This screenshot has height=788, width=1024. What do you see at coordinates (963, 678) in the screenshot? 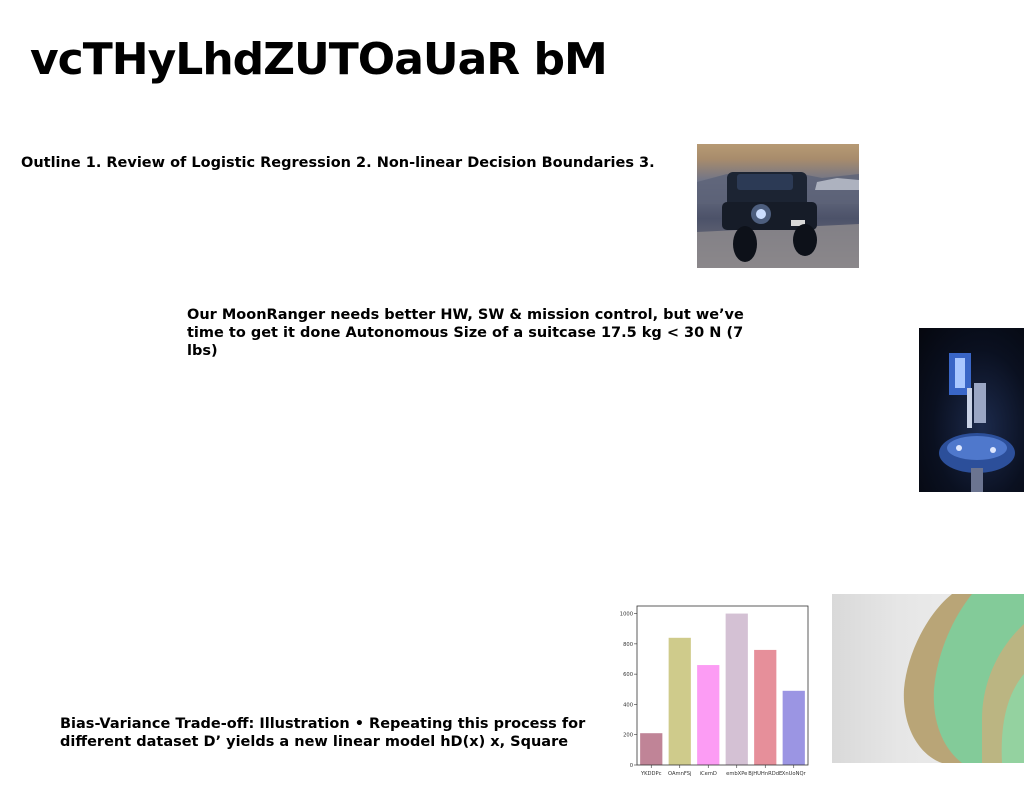
I see `fabric-photo-illustration` at bounding box center [963, 678].